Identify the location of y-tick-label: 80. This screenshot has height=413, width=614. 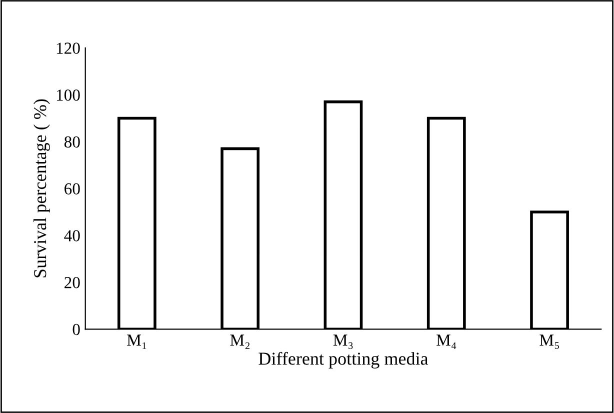
(72, 142).